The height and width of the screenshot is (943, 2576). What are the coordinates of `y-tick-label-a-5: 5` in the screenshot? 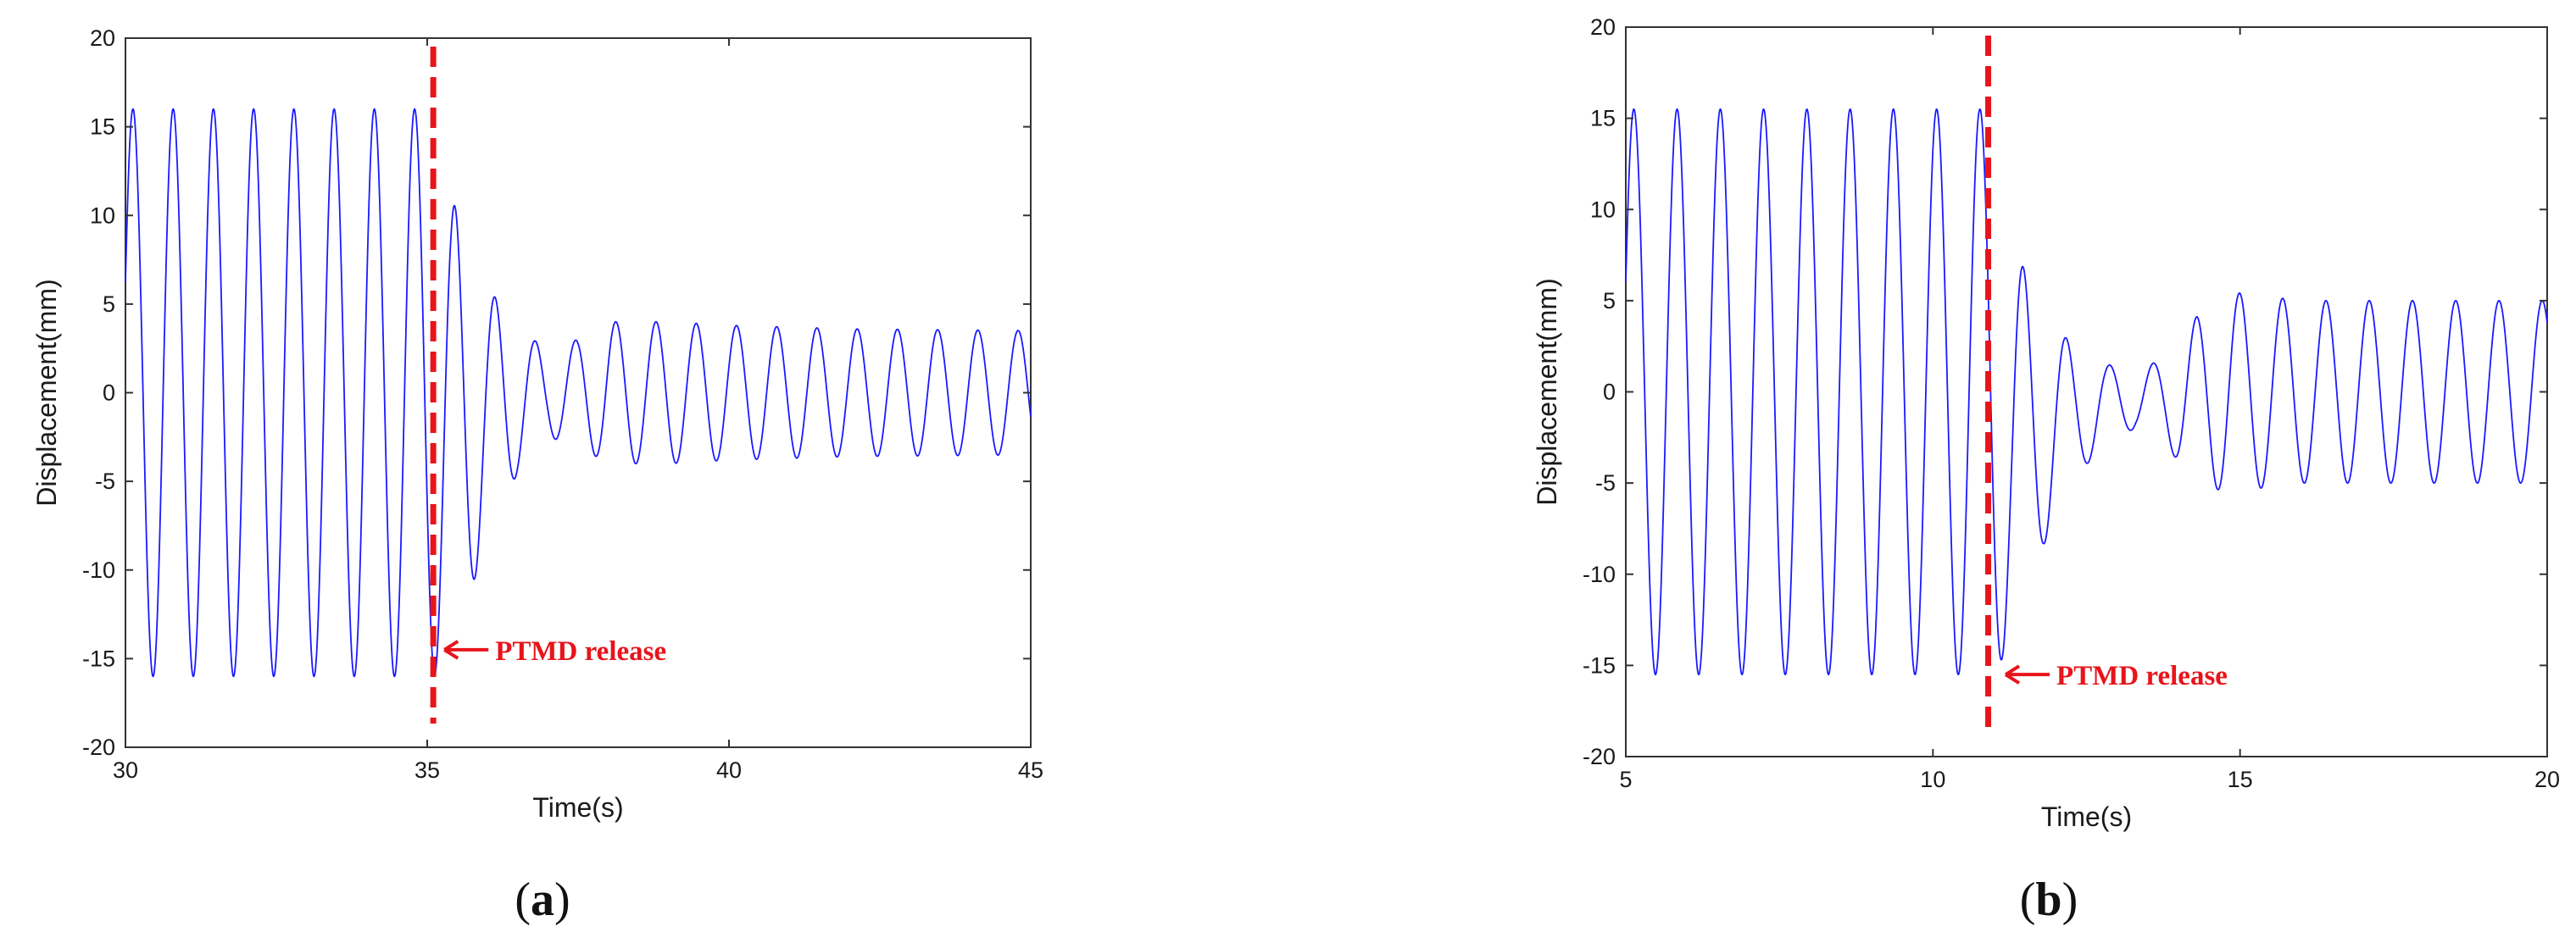 It's located at (109, 304).